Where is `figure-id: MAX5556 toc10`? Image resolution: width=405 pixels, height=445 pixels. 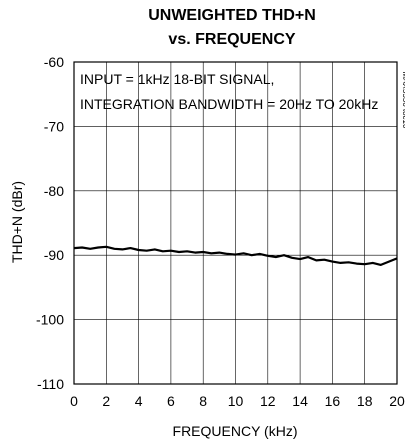 figure-id: MAX5556 toc10 is located at coordinates (403, 100).